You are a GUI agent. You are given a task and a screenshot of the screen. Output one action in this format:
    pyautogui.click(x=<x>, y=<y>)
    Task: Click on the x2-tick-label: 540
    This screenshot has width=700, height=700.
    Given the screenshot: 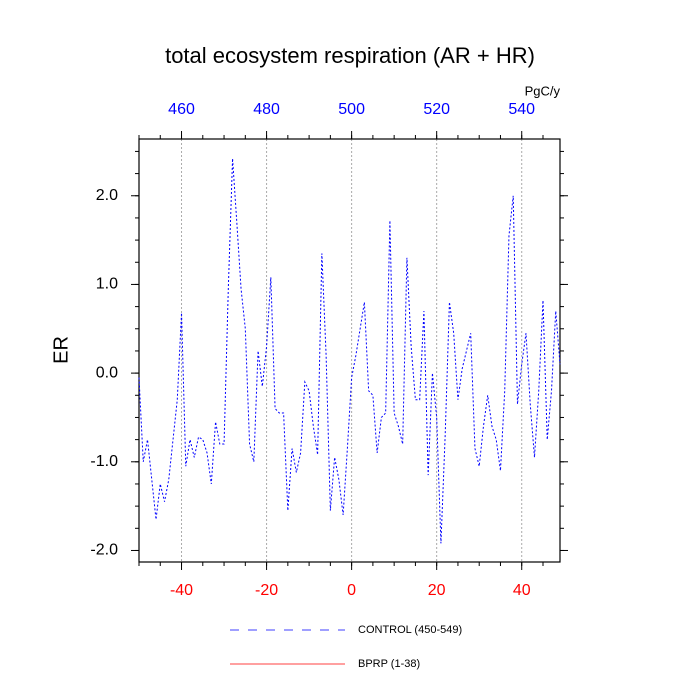 What is the action you would take?
    pyautogui.click(x=521, y=109)
    